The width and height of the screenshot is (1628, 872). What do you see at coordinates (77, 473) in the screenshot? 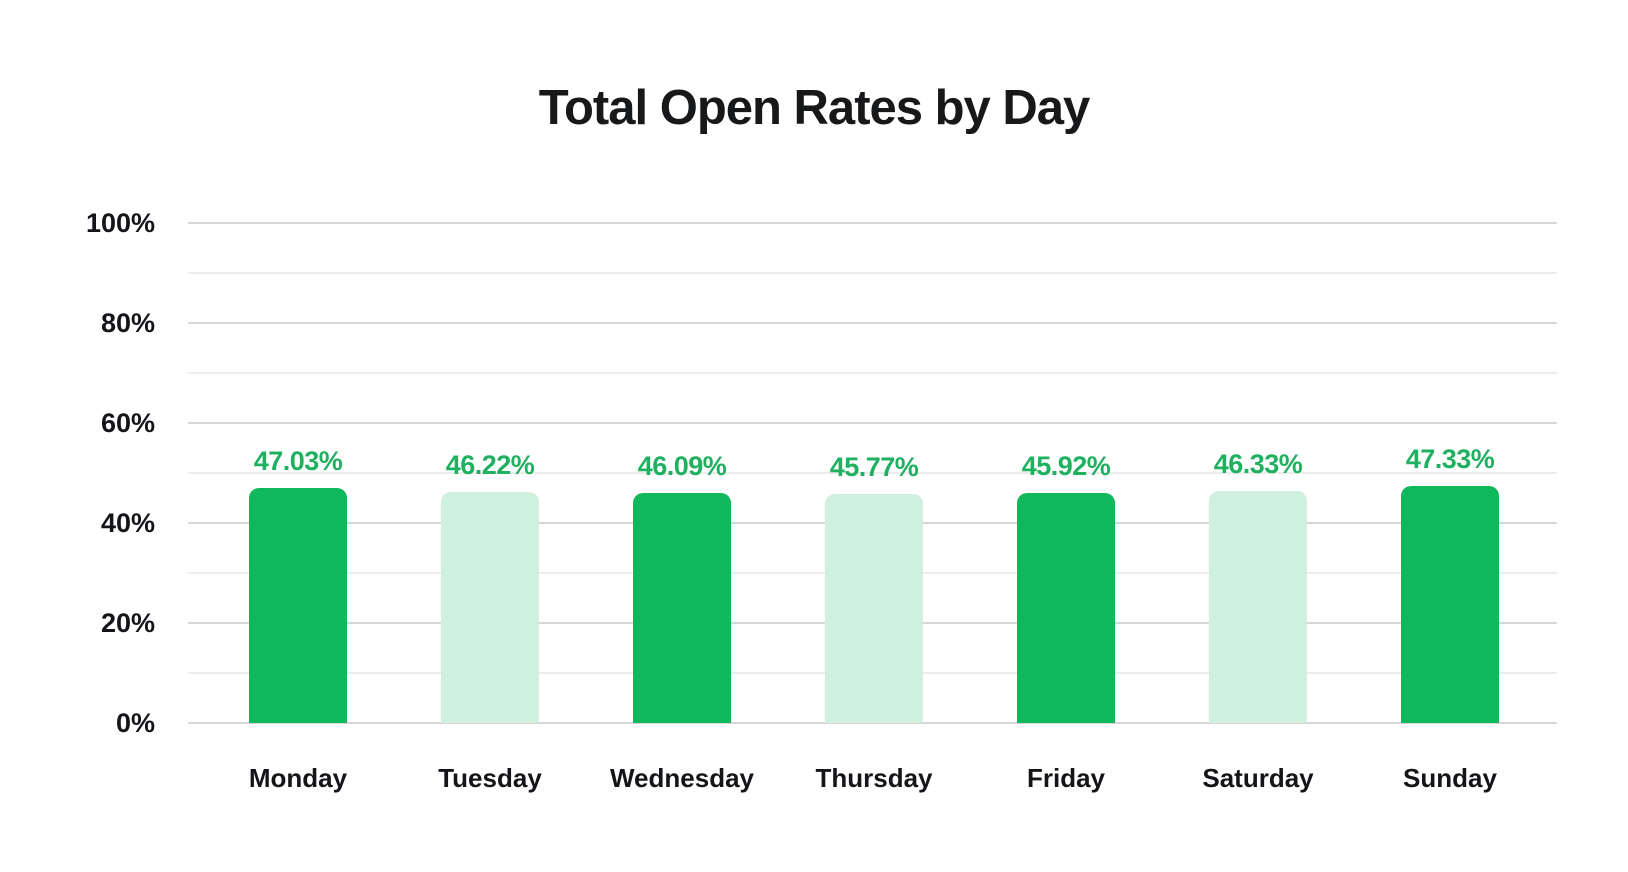
I see `y-axis: 0% 20% 40% 60% 80% 100%` at bounding box center [77, 473].